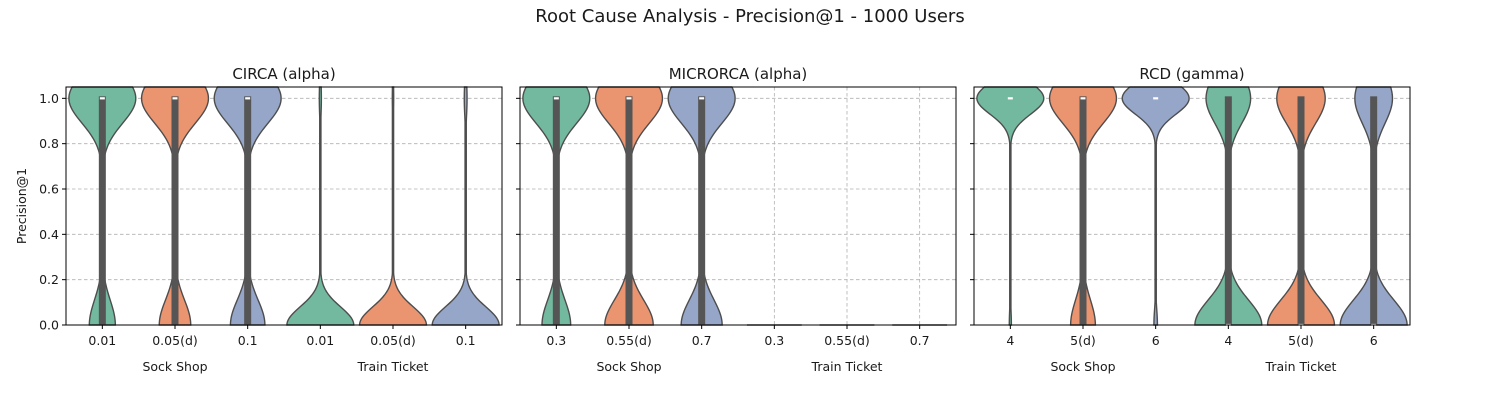 The width and height of the screenshot is (1500, 400). What do you see at coordinates (1192, 336) in the screenshot?
I see `x-ticks: 4 5(d) 6 4 5(d) 6` at bounding box center [1192, 336].